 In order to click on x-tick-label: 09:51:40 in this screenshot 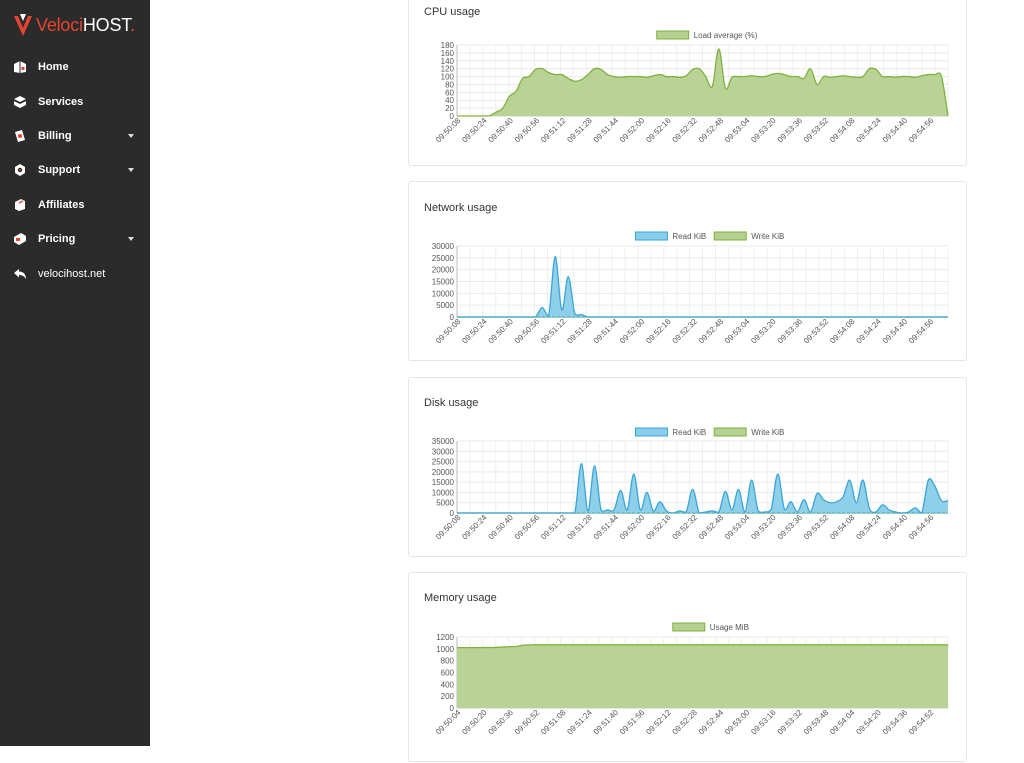, I will do `click(606, 722)`.